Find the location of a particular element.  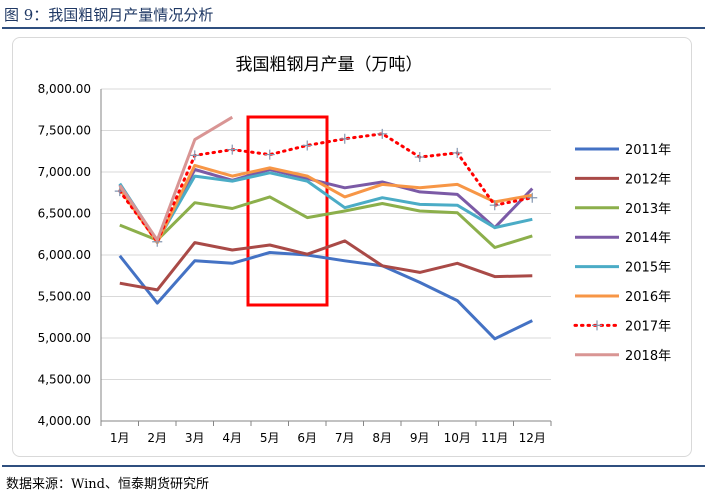

legend-label: 2014年 is located at coordinates (648, 238).